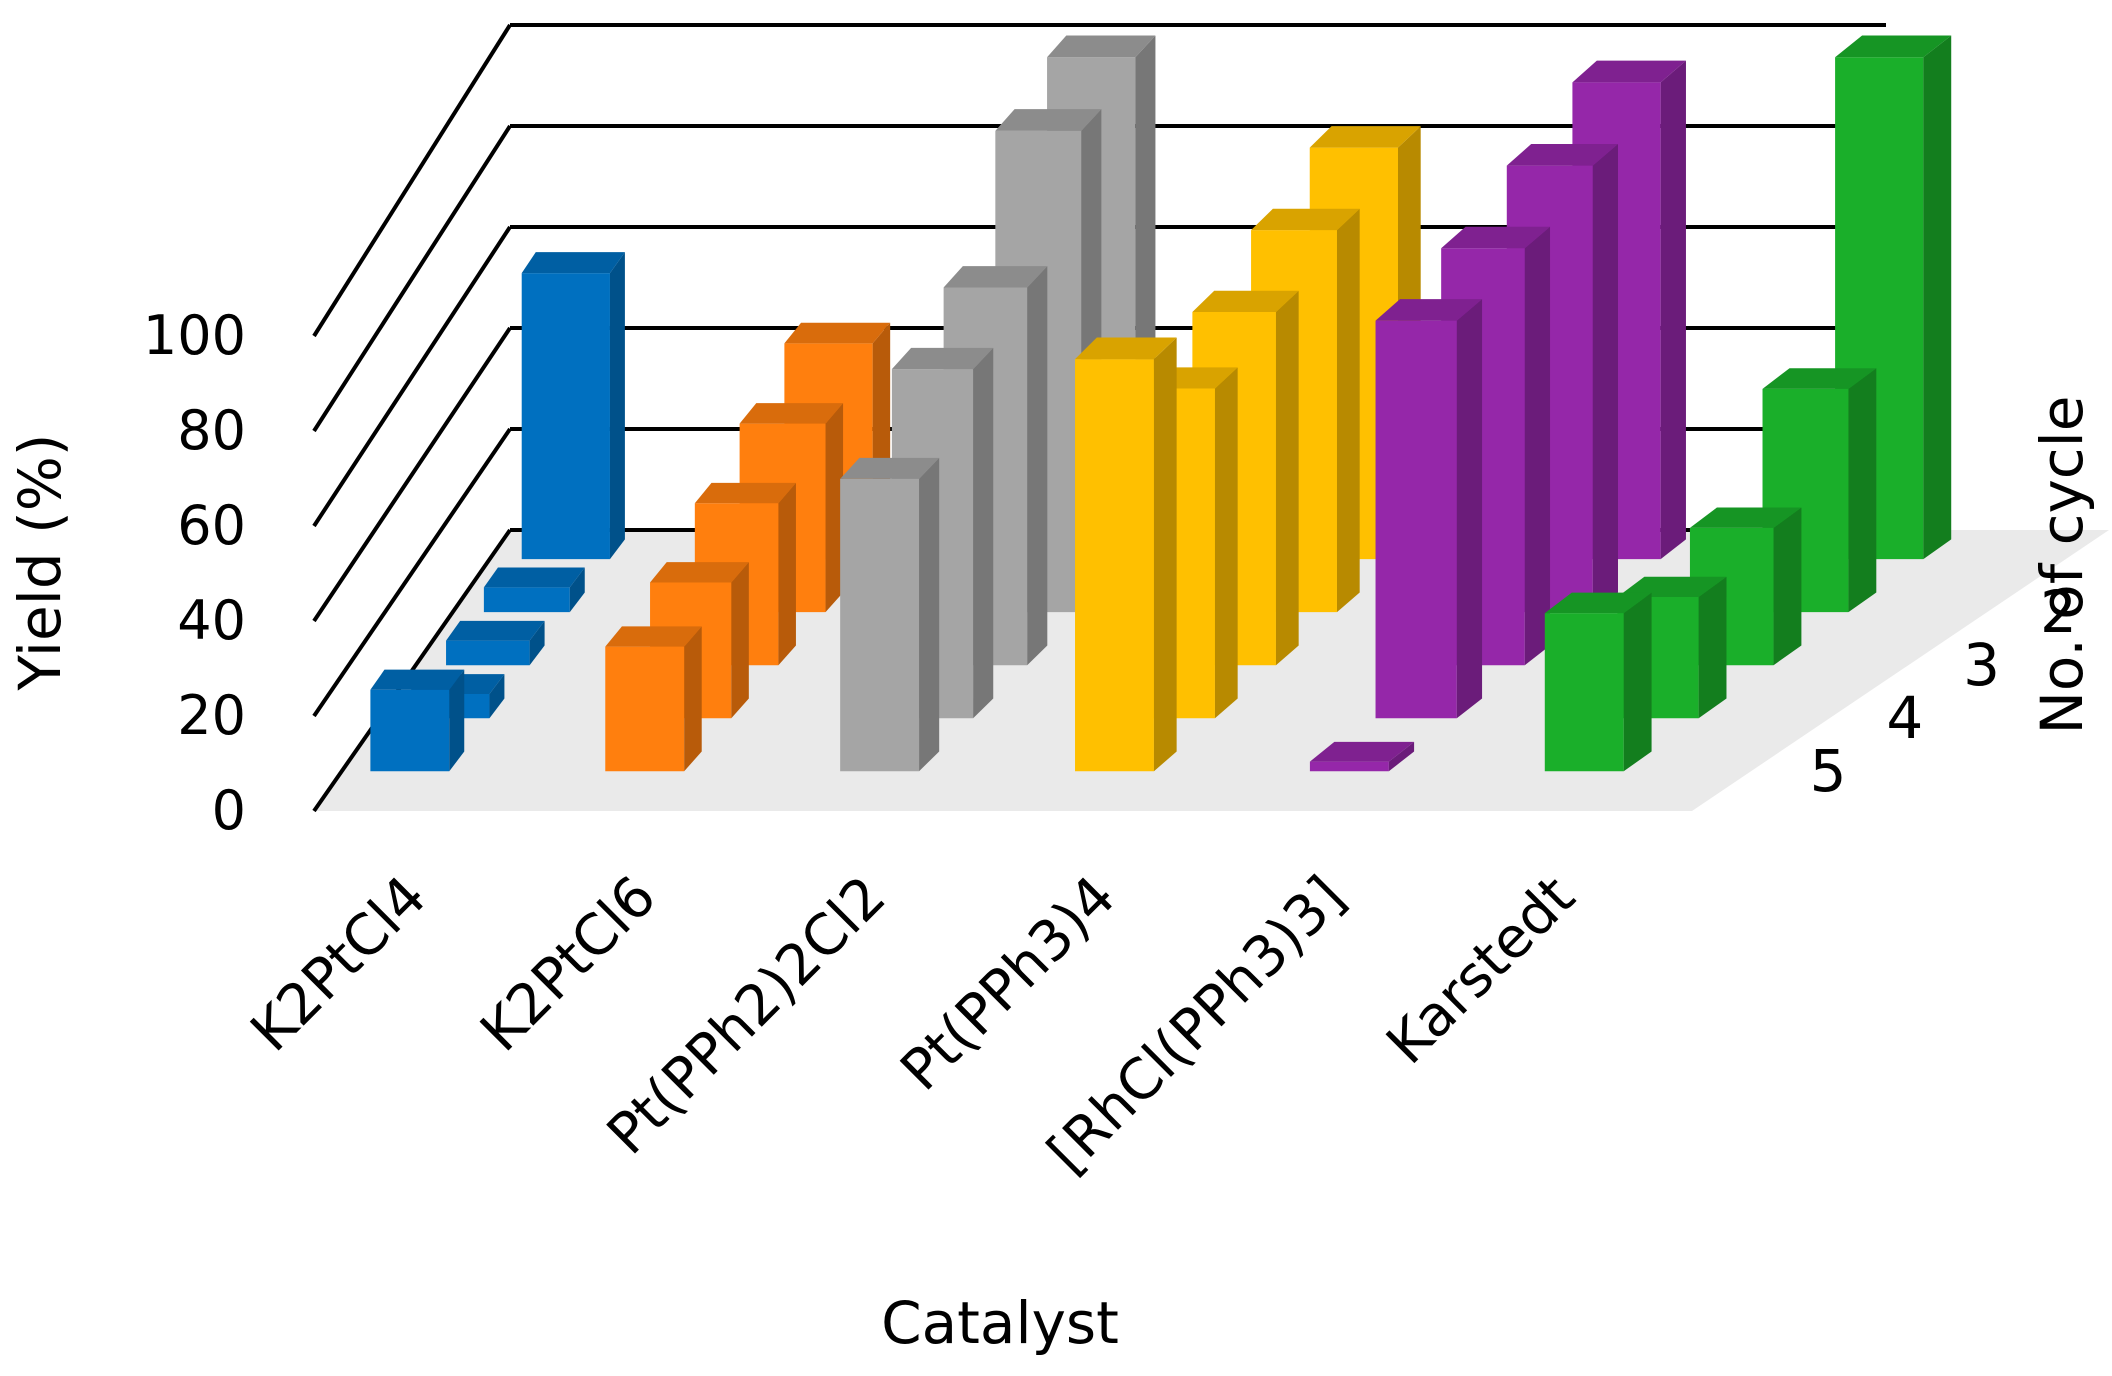 This screenshot has height=1376, width=2112. What do you see at coordinates (211, 715) in the screenshot?
I see `y-tick-label: 20` at bounding box center [211, 715].